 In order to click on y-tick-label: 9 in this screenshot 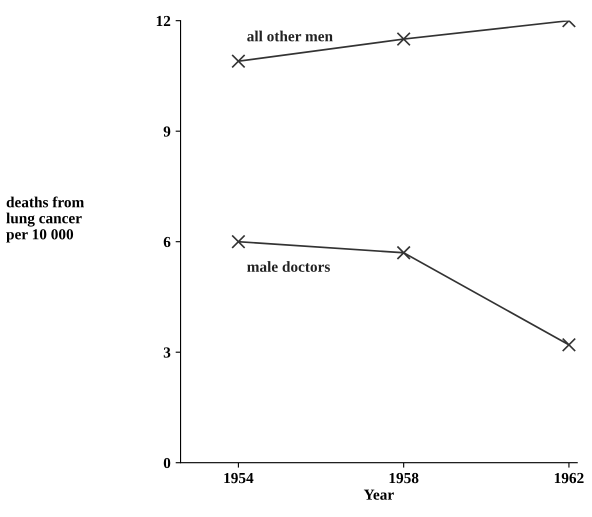, I will do `click(167, 131)`.